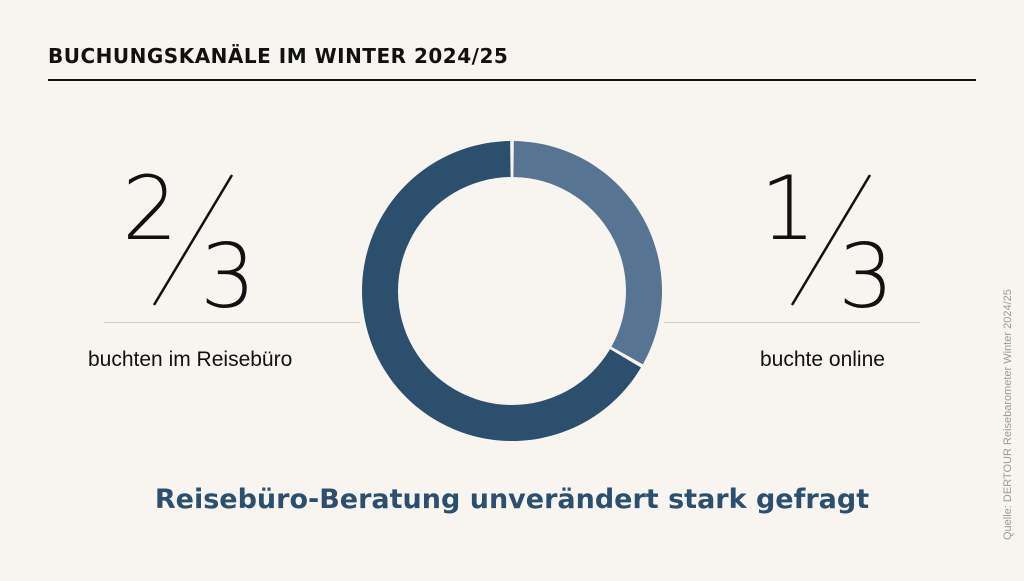  Describe the element at coordinates (788, 208) in the screenshot. I see `fraction-right-numerator: 1` at that location.